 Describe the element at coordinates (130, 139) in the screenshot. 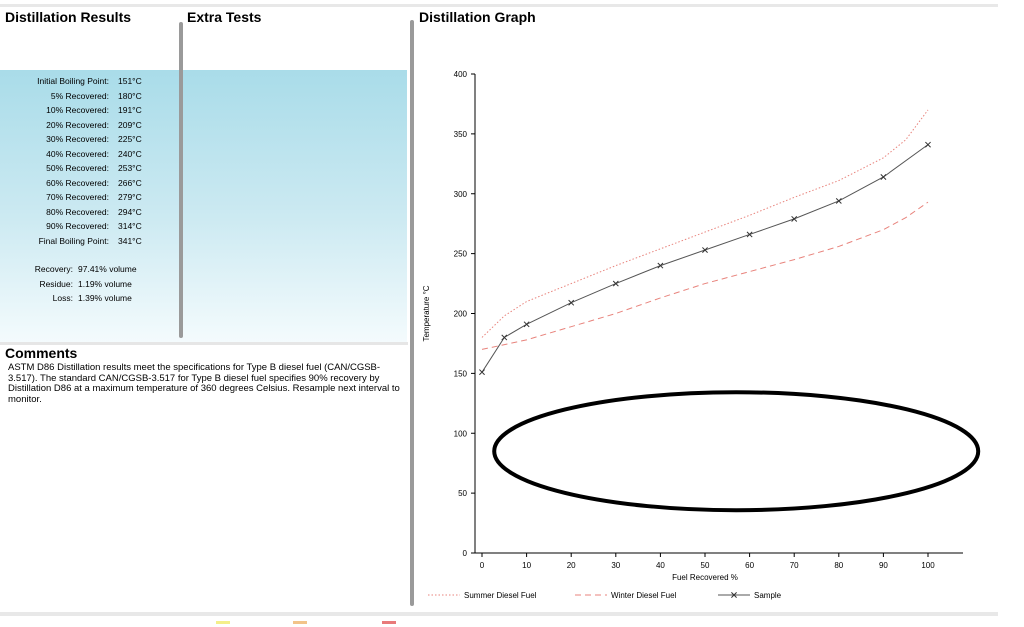

I see `result-value: 225°C` at that location.